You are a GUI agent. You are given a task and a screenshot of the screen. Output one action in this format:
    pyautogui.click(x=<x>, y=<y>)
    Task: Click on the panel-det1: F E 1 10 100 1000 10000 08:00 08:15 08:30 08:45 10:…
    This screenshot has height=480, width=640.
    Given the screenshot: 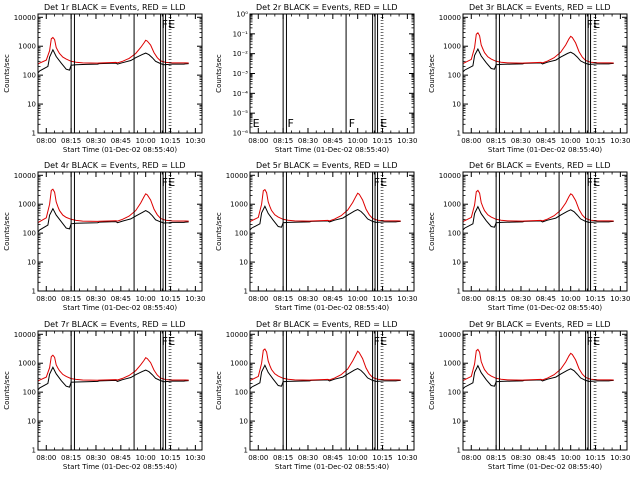 What is the action you would take?
    pyautogui.click(x=104, y=78)
    